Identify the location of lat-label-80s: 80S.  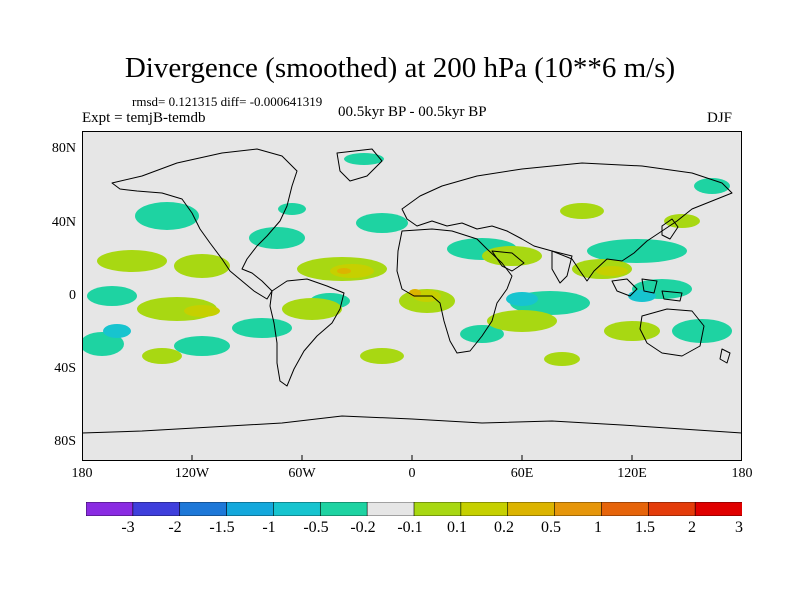
(65, 441).